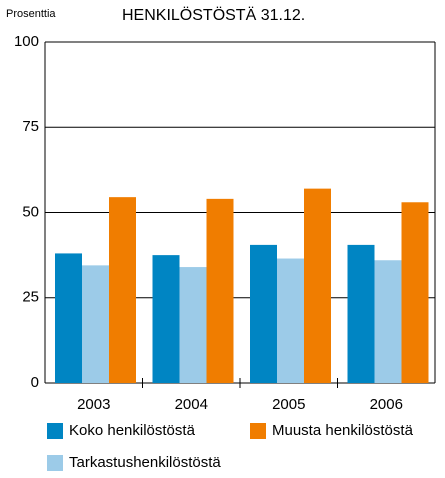 This screenshot has width=445, height=478. I want to click on y-tick-label: 75, so click(30, 126).